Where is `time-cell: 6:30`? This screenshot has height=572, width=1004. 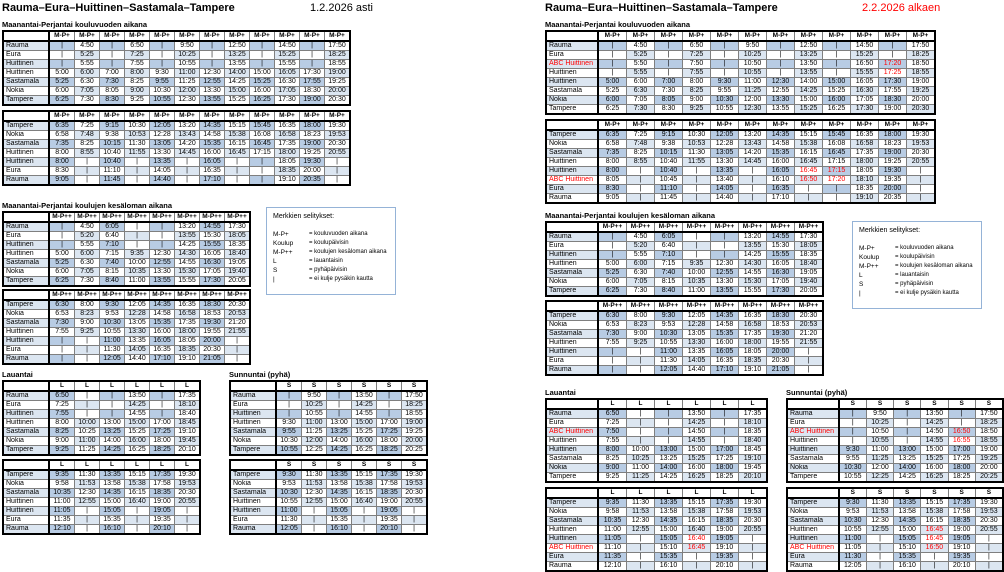
time-cell: 6:30 is located at coordinates (87, 82).